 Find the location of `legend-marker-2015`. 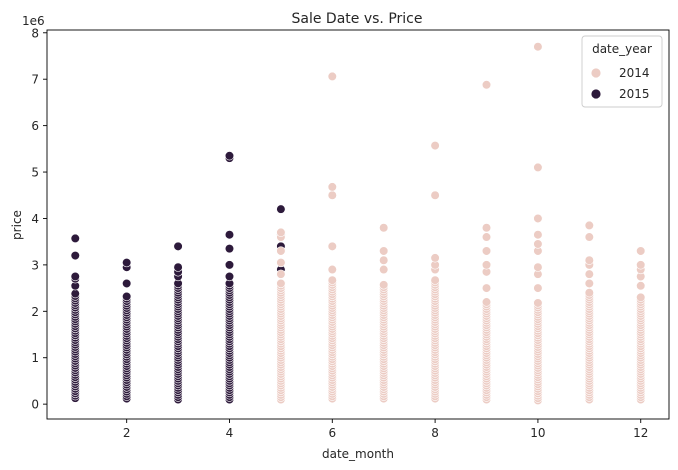

legend-marker-2015 is located at coordinates (596, 94).